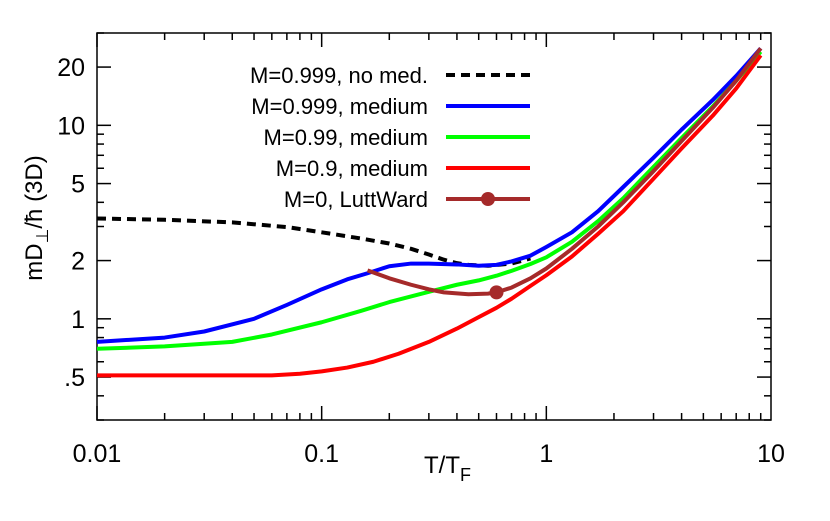 The height and width of the screenshot is (521, 830). I want to click on legend-marker, so click(488, 199).